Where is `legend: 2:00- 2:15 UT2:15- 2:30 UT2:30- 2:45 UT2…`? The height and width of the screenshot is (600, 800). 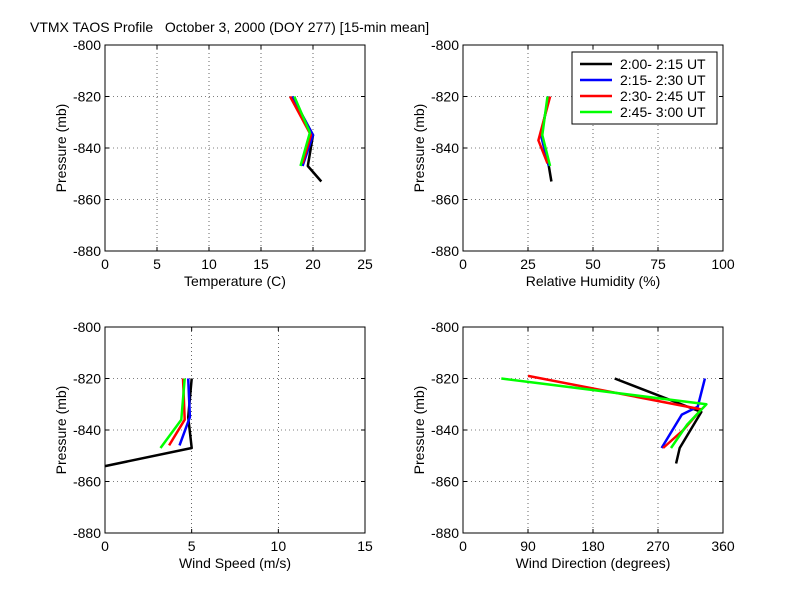
legend: 2:00- 2:15 UT2:15- 2:30 UT2:30- 2:45 UT2… is located at coordinates (644, 88).